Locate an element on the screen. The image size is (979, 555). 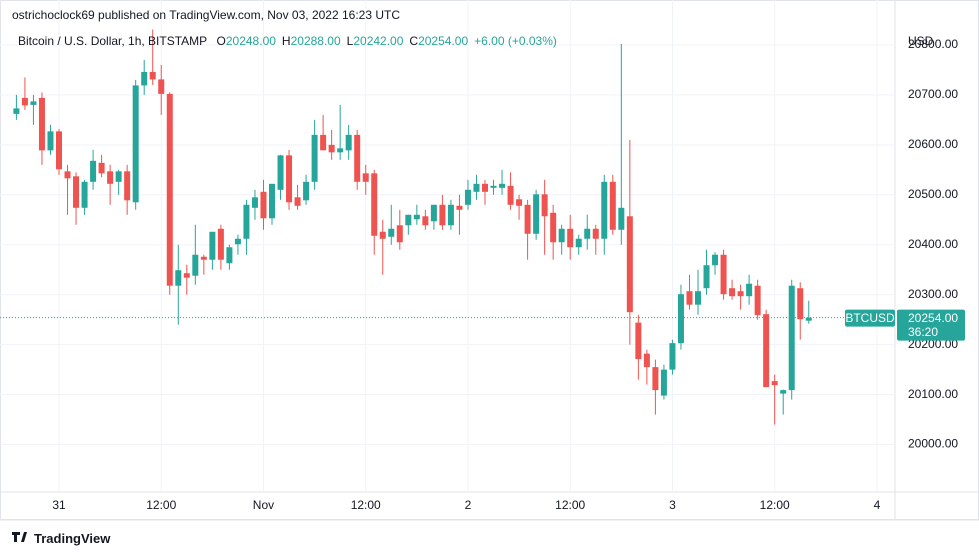
countdown-text: 36:20 is located at coordinates (923, 332).